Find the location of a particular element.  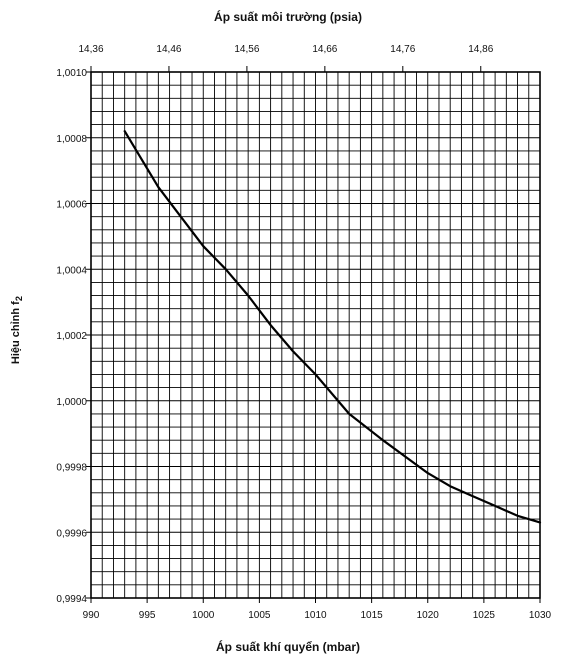

x2-tick-label: 14,66 is located at coordinates (324, 49).